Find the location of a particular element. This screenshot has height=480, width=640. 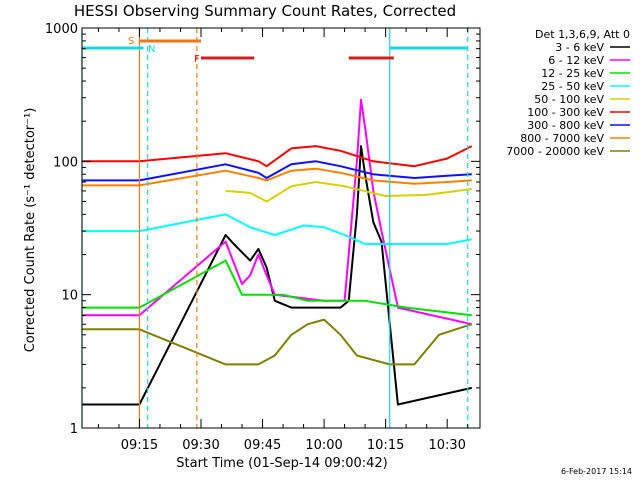

legend-label: 50 - 100 keV is located at coordinates (569, 99).